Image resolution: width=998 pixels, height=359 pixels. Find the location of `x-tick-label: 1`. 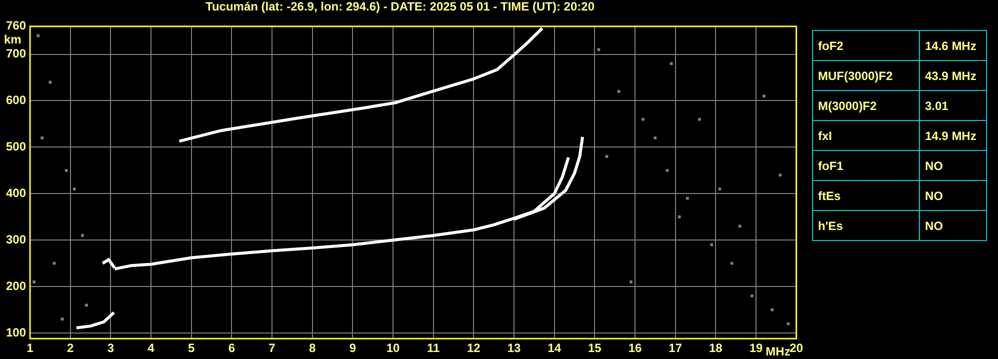

x-tick-label: 1 is located at coordinates (30, 348).